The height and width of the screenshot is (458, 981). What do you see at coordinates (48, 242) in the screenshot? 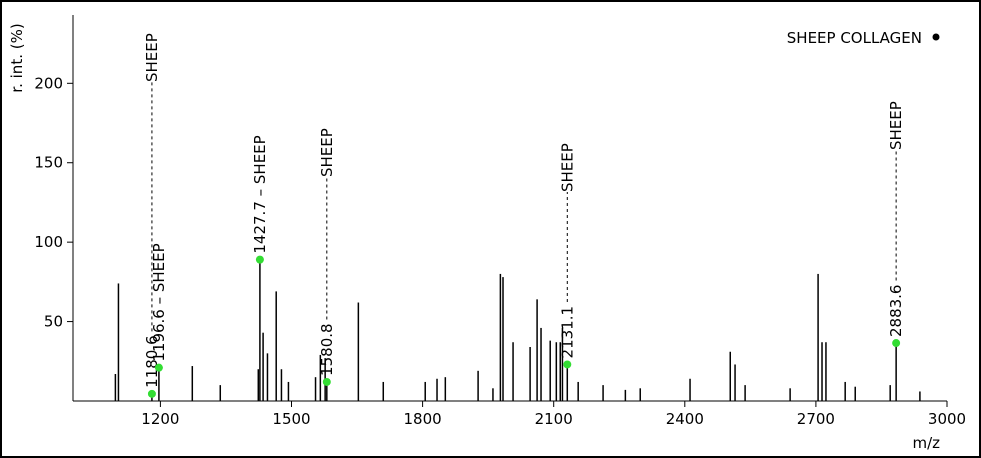
I see `y-tick-label: 100` at bounding box center [48, 242].